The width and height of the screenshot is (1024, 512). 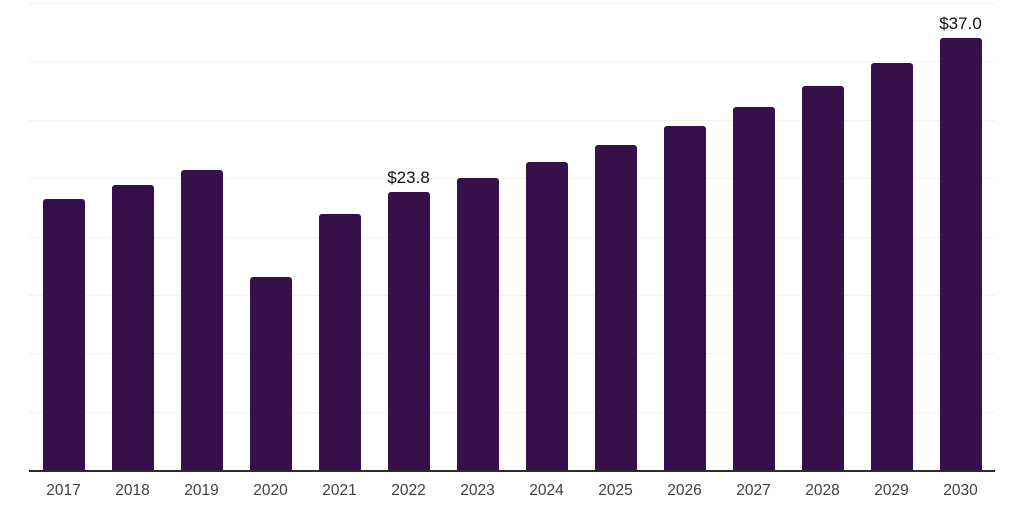 What do you see at coordinates (753, 490) in the screenshot?
I see `x-tick-2027: 2027` at bounding box center [753, 490].